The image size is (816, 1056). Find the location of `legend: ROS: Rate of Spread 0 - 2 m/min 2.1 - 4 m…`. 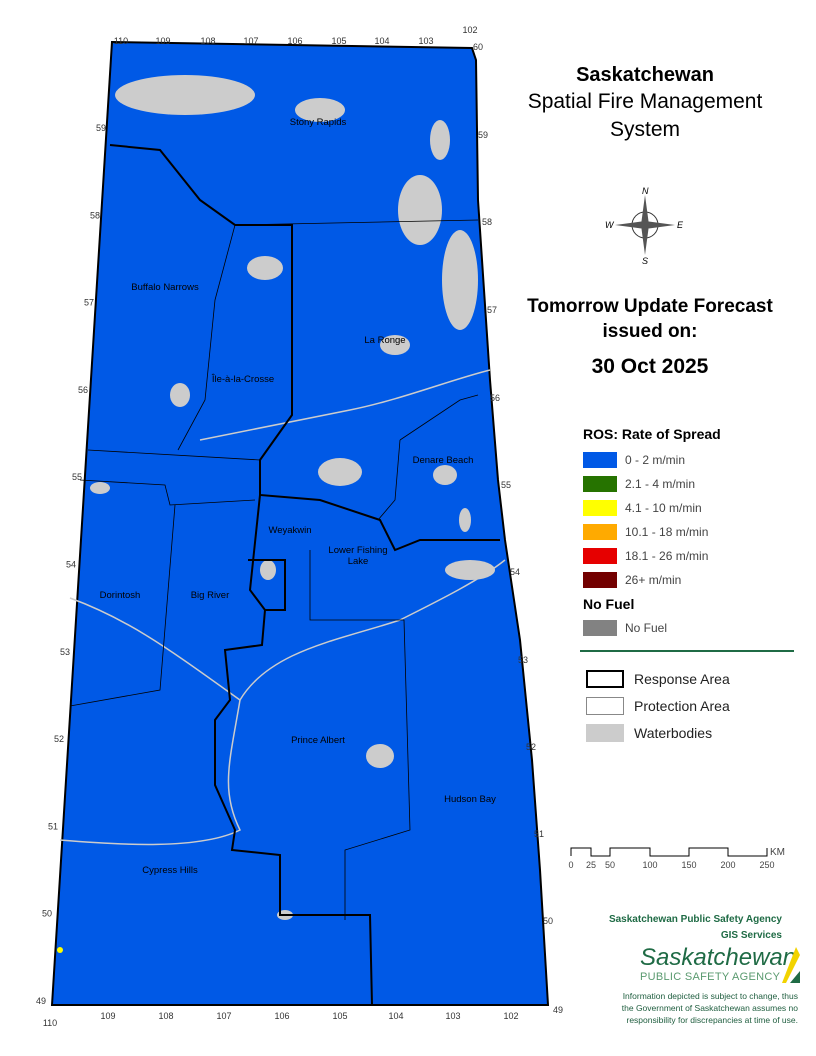

legend: ROS: Rate of Spread 0 - 2 m/min 2.1 - 4 m… is located at coordinates (652, 533).